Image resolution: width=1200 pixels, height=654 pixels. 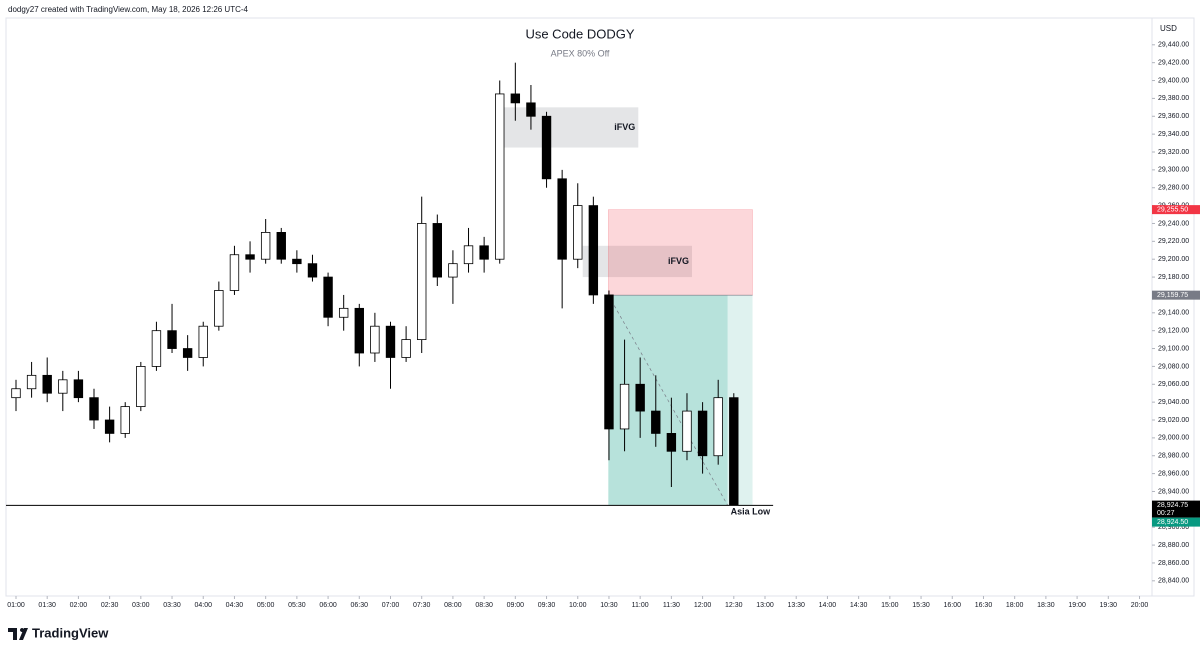 What do you see at coordinates (1173, 98) in the screenshot?
I see `y-tick-label: 29,380.00` at bounding box center [1173, 98].